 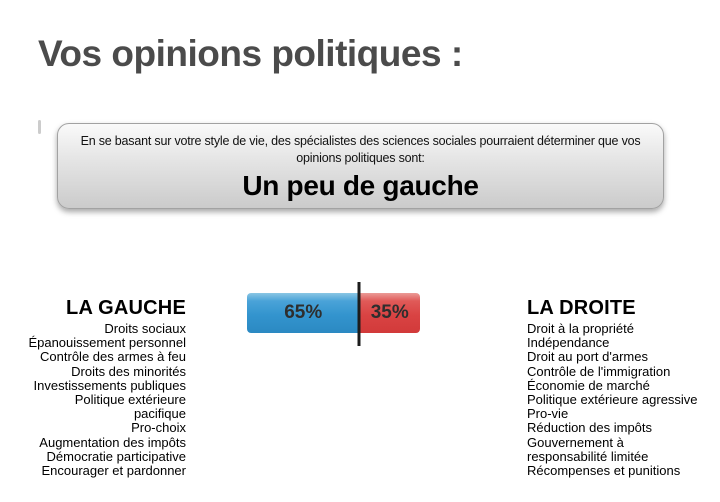 I want to click on meter-right-segment: 35%, so click(x=389, y=313).